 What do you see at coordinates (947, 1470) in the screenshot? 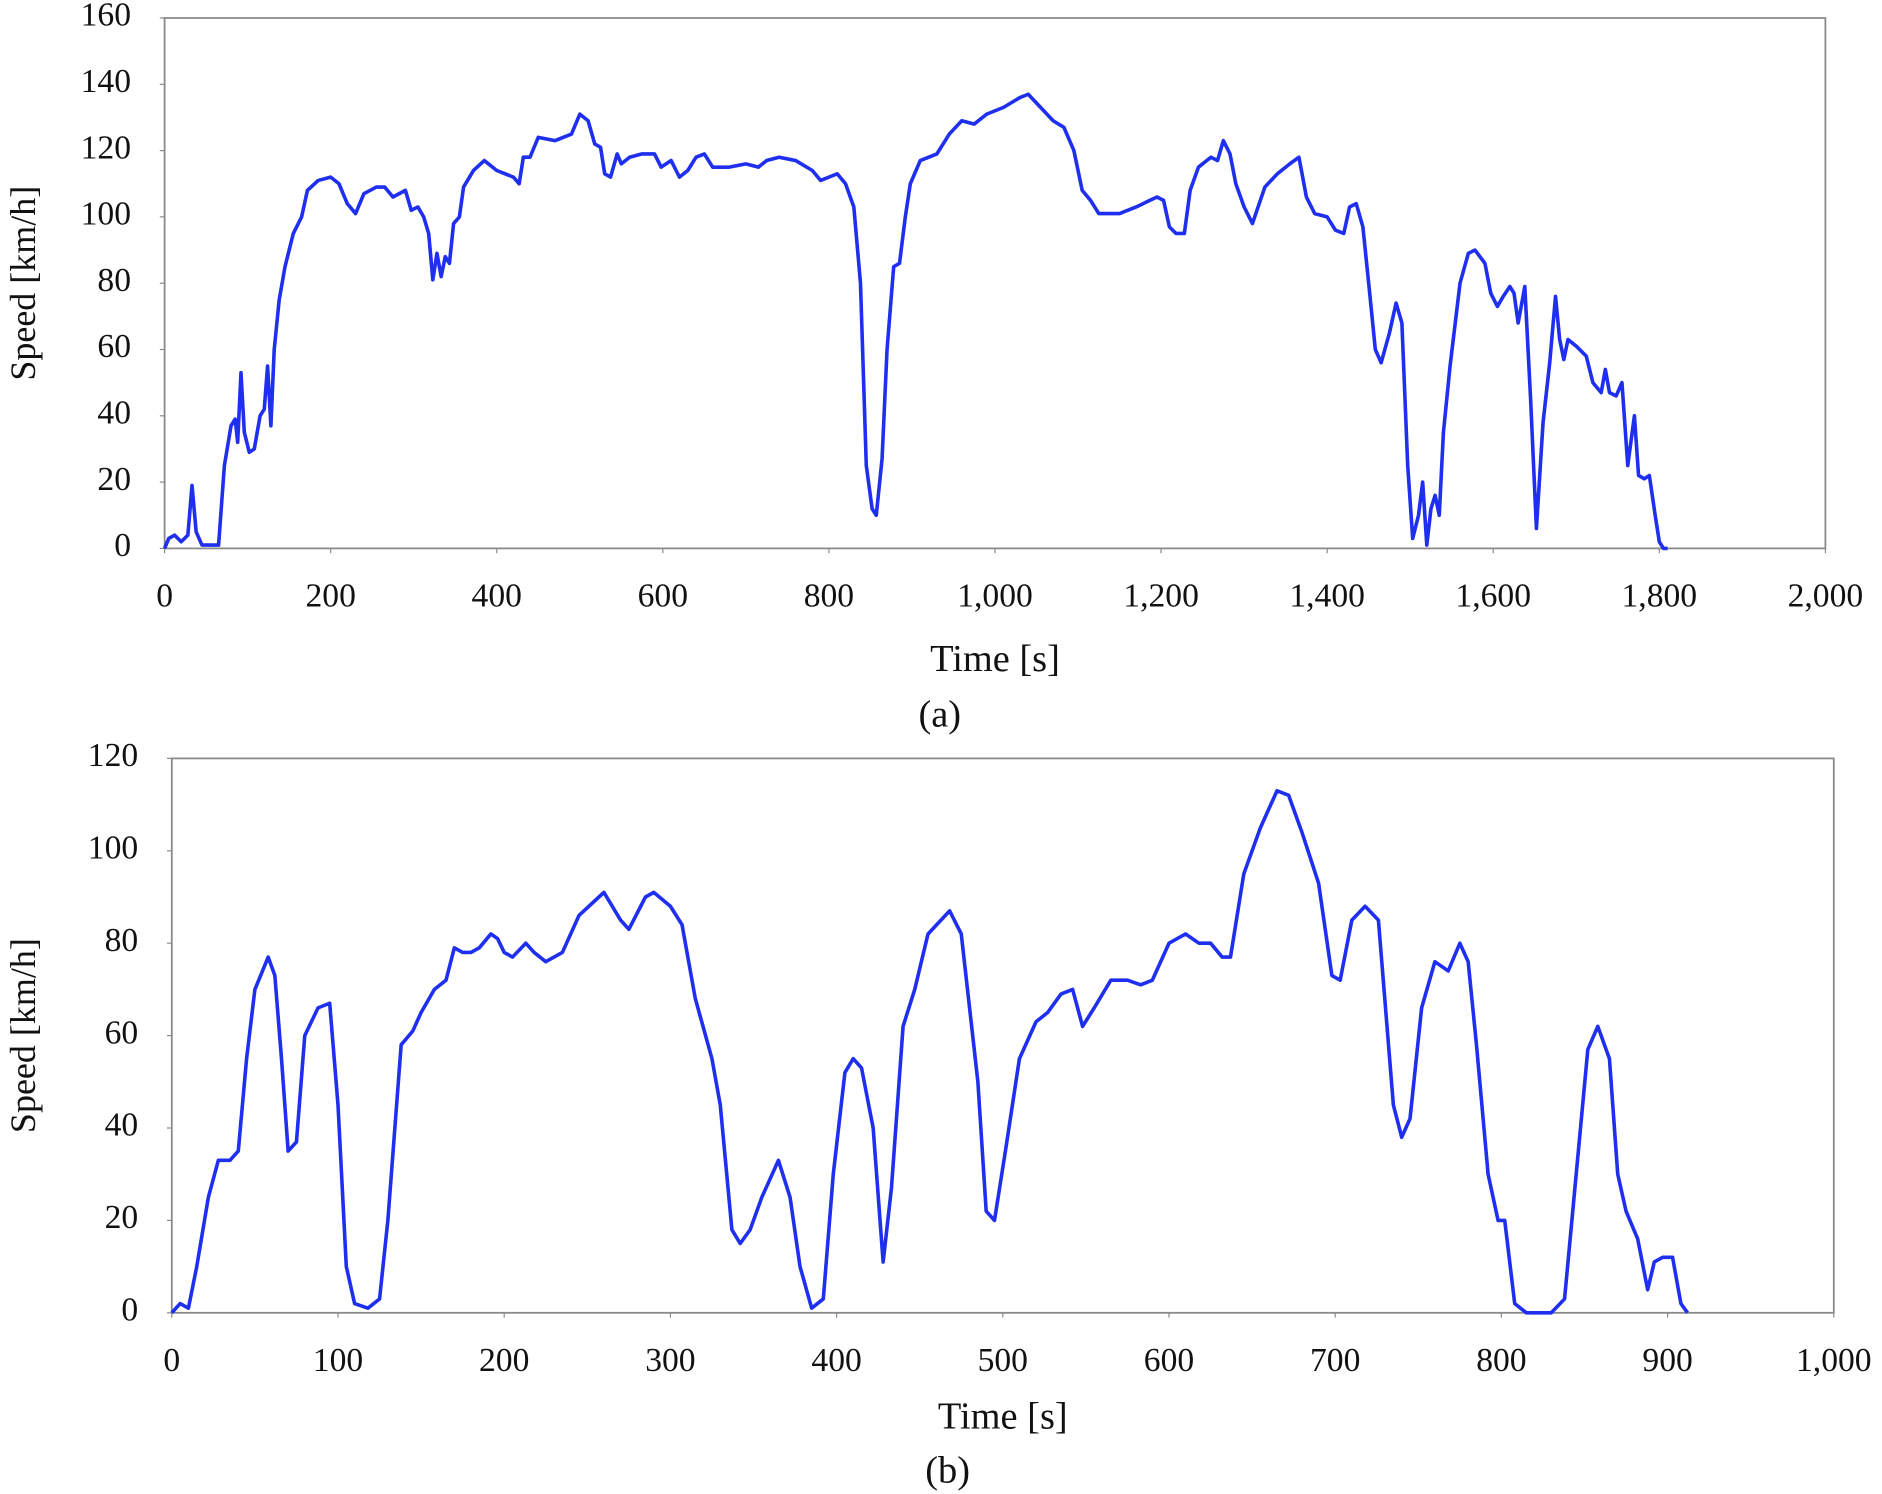
I see `caption: (b)` at bounding box center [947, 1470].